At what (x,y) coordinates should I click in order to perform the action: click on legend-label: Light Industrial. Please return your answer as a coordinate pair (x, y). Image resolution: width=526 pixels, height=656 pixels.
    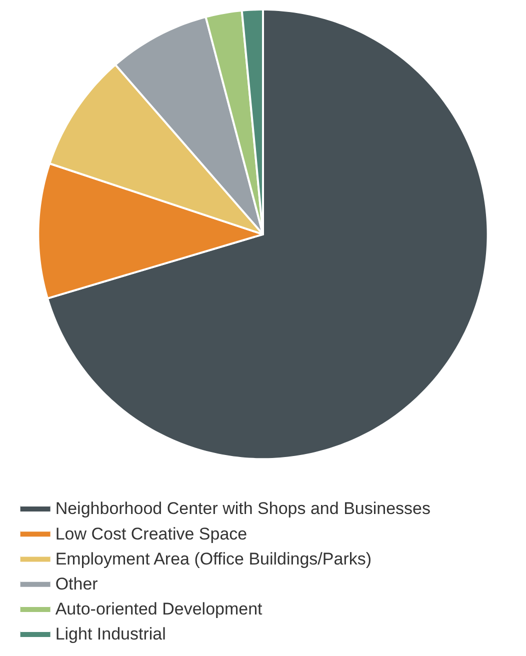
    Looking at the image, I should click on (110, 634).